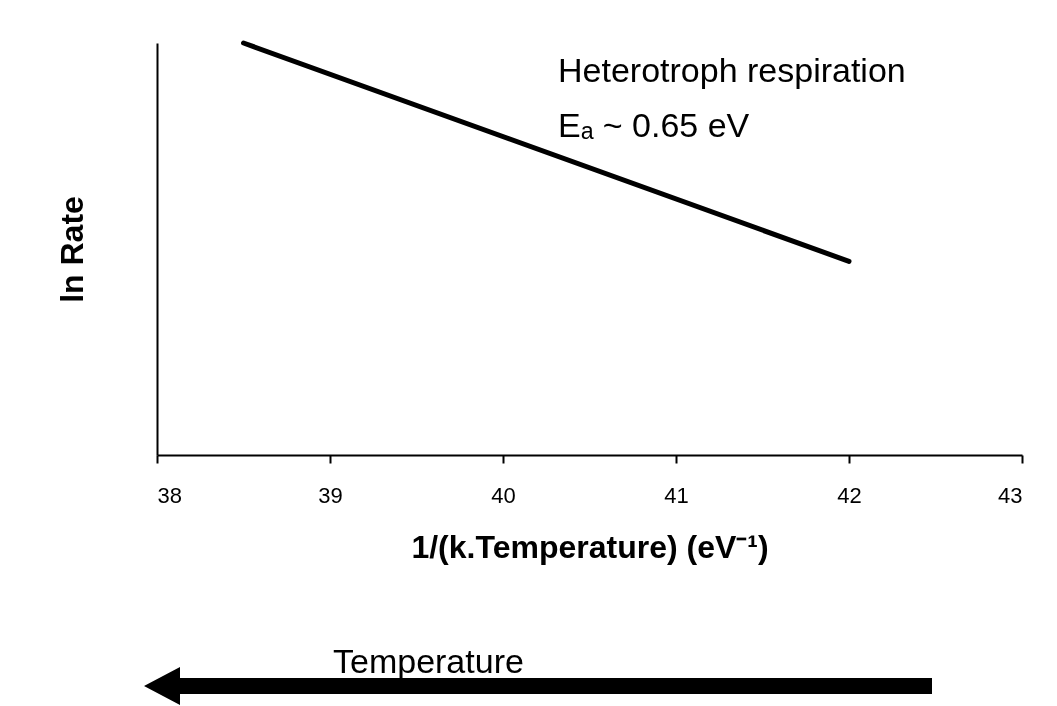 The image size is (1057, 706). Describe the element at coordinates (1010, 495) in the screenshot. I see `x-tick-label: 43` at that location.